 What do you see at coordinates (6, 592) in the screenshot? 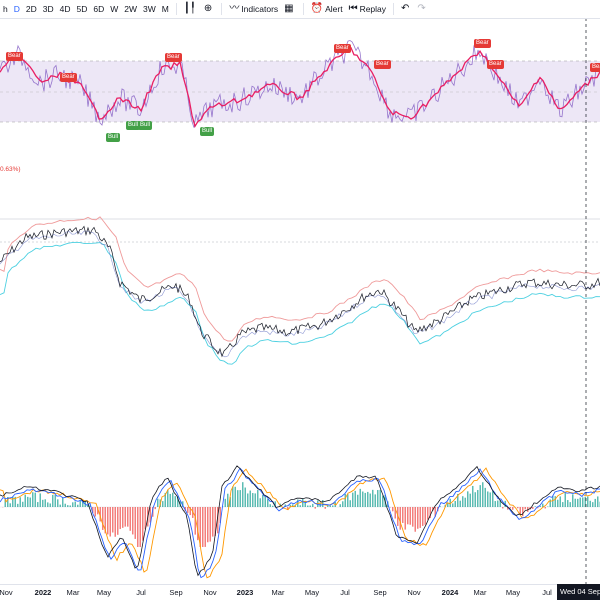
I see `time-axis-label: Nov` at bounding box center [6, 592].